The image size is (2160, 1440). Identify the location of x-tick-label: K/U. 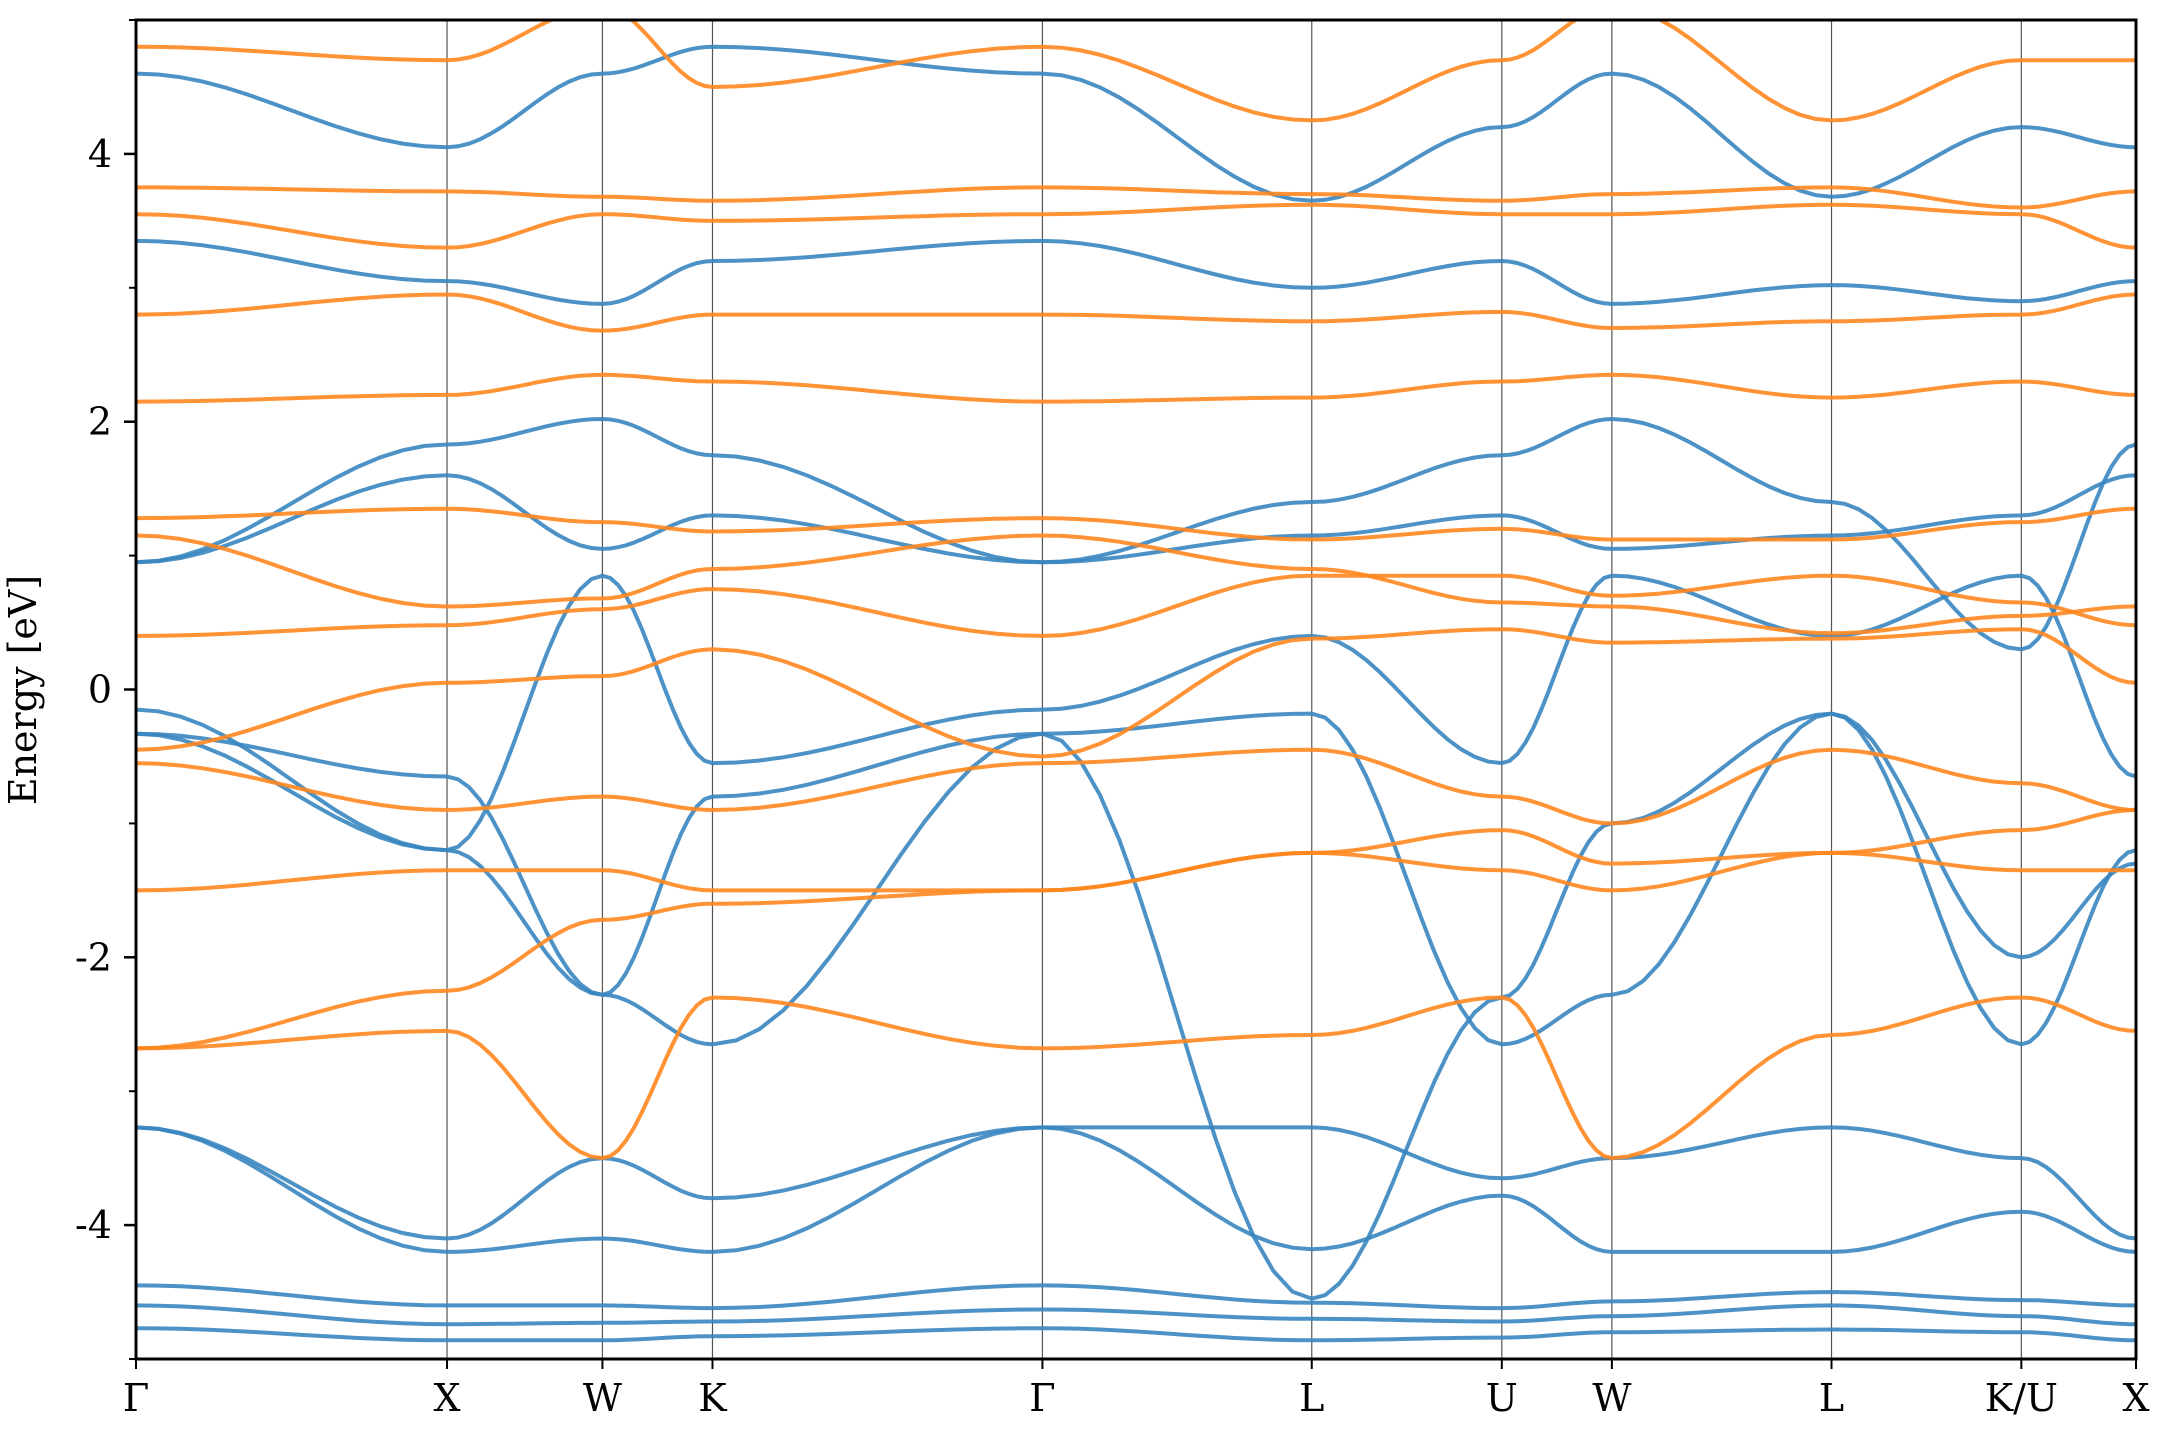
(2021, 1398).